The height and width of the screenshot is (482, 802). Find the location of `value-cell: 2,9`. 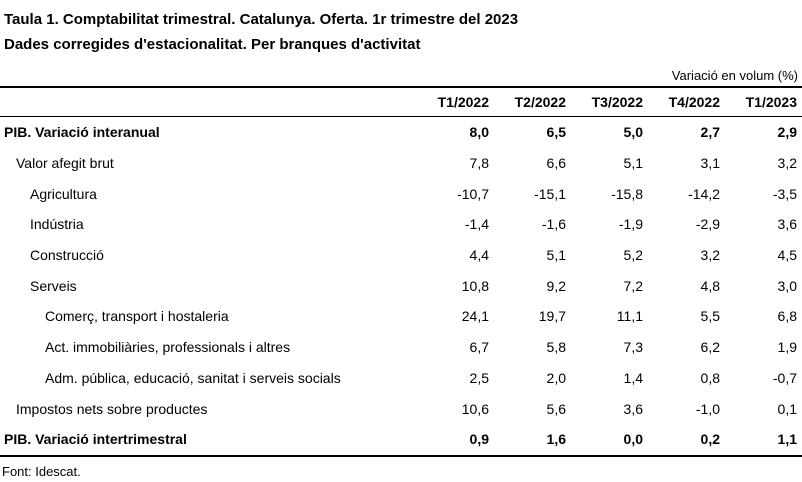

value-cell: 2,9 is located at coordinates (787, 132).